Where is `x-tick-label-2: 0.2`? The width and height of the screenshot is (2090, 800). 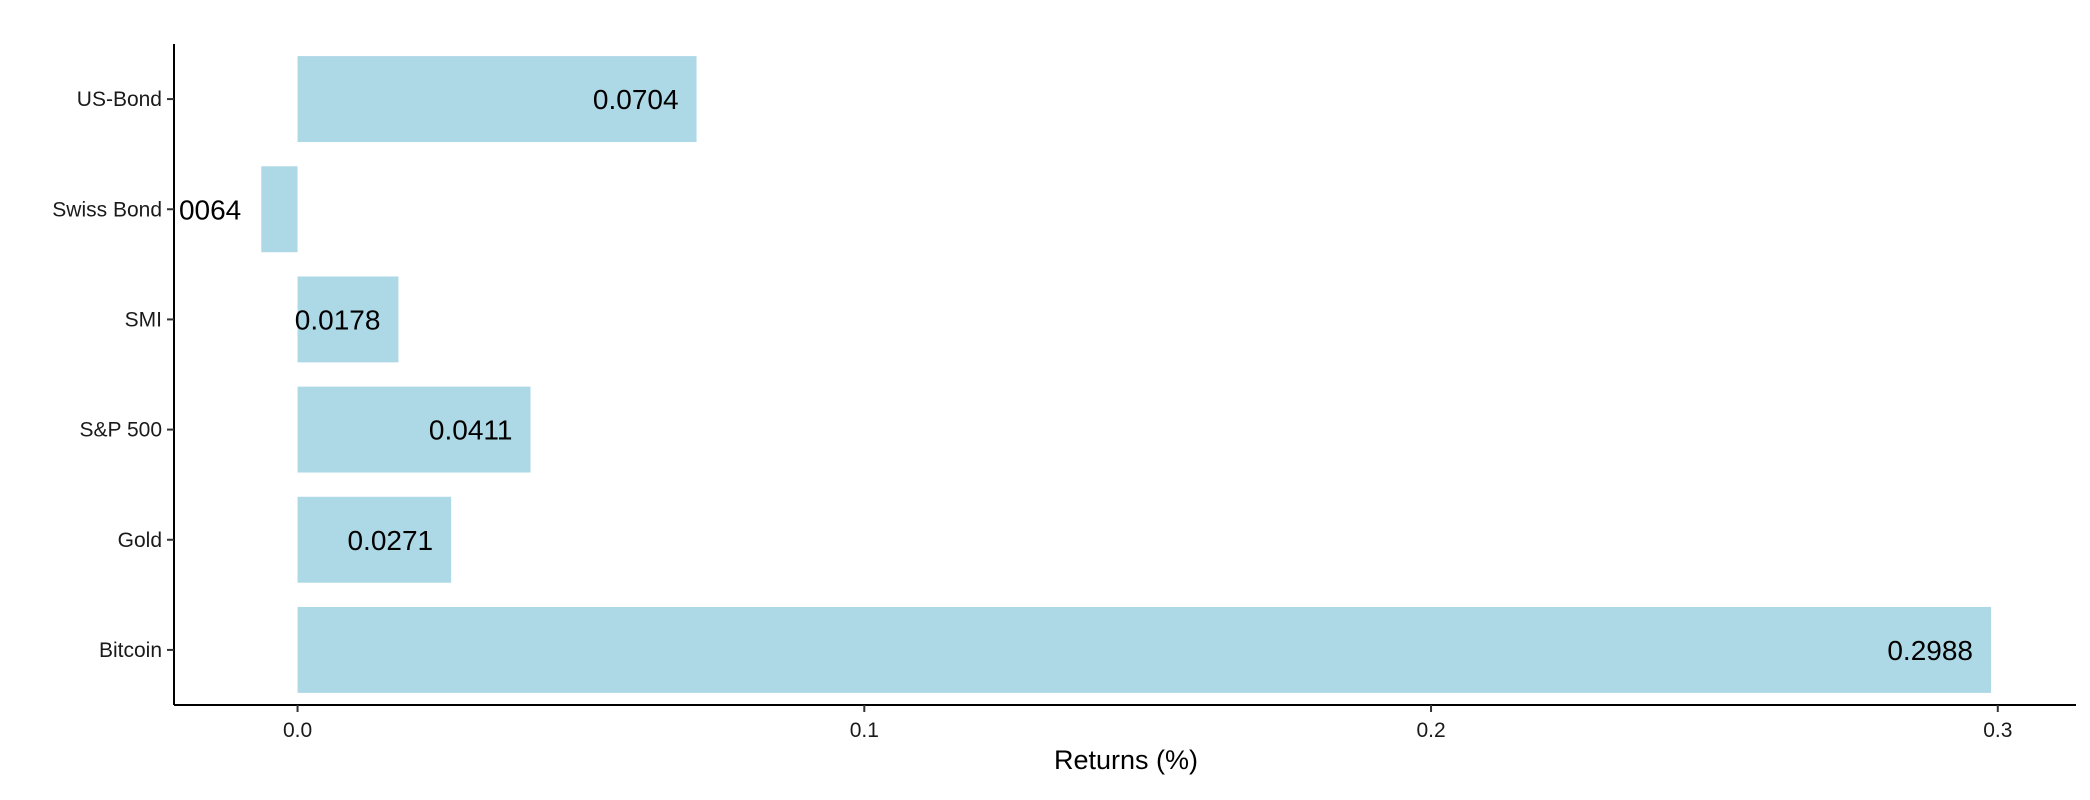
x-tick-label-2: 0.2 is located at coordinates (1430, 730).